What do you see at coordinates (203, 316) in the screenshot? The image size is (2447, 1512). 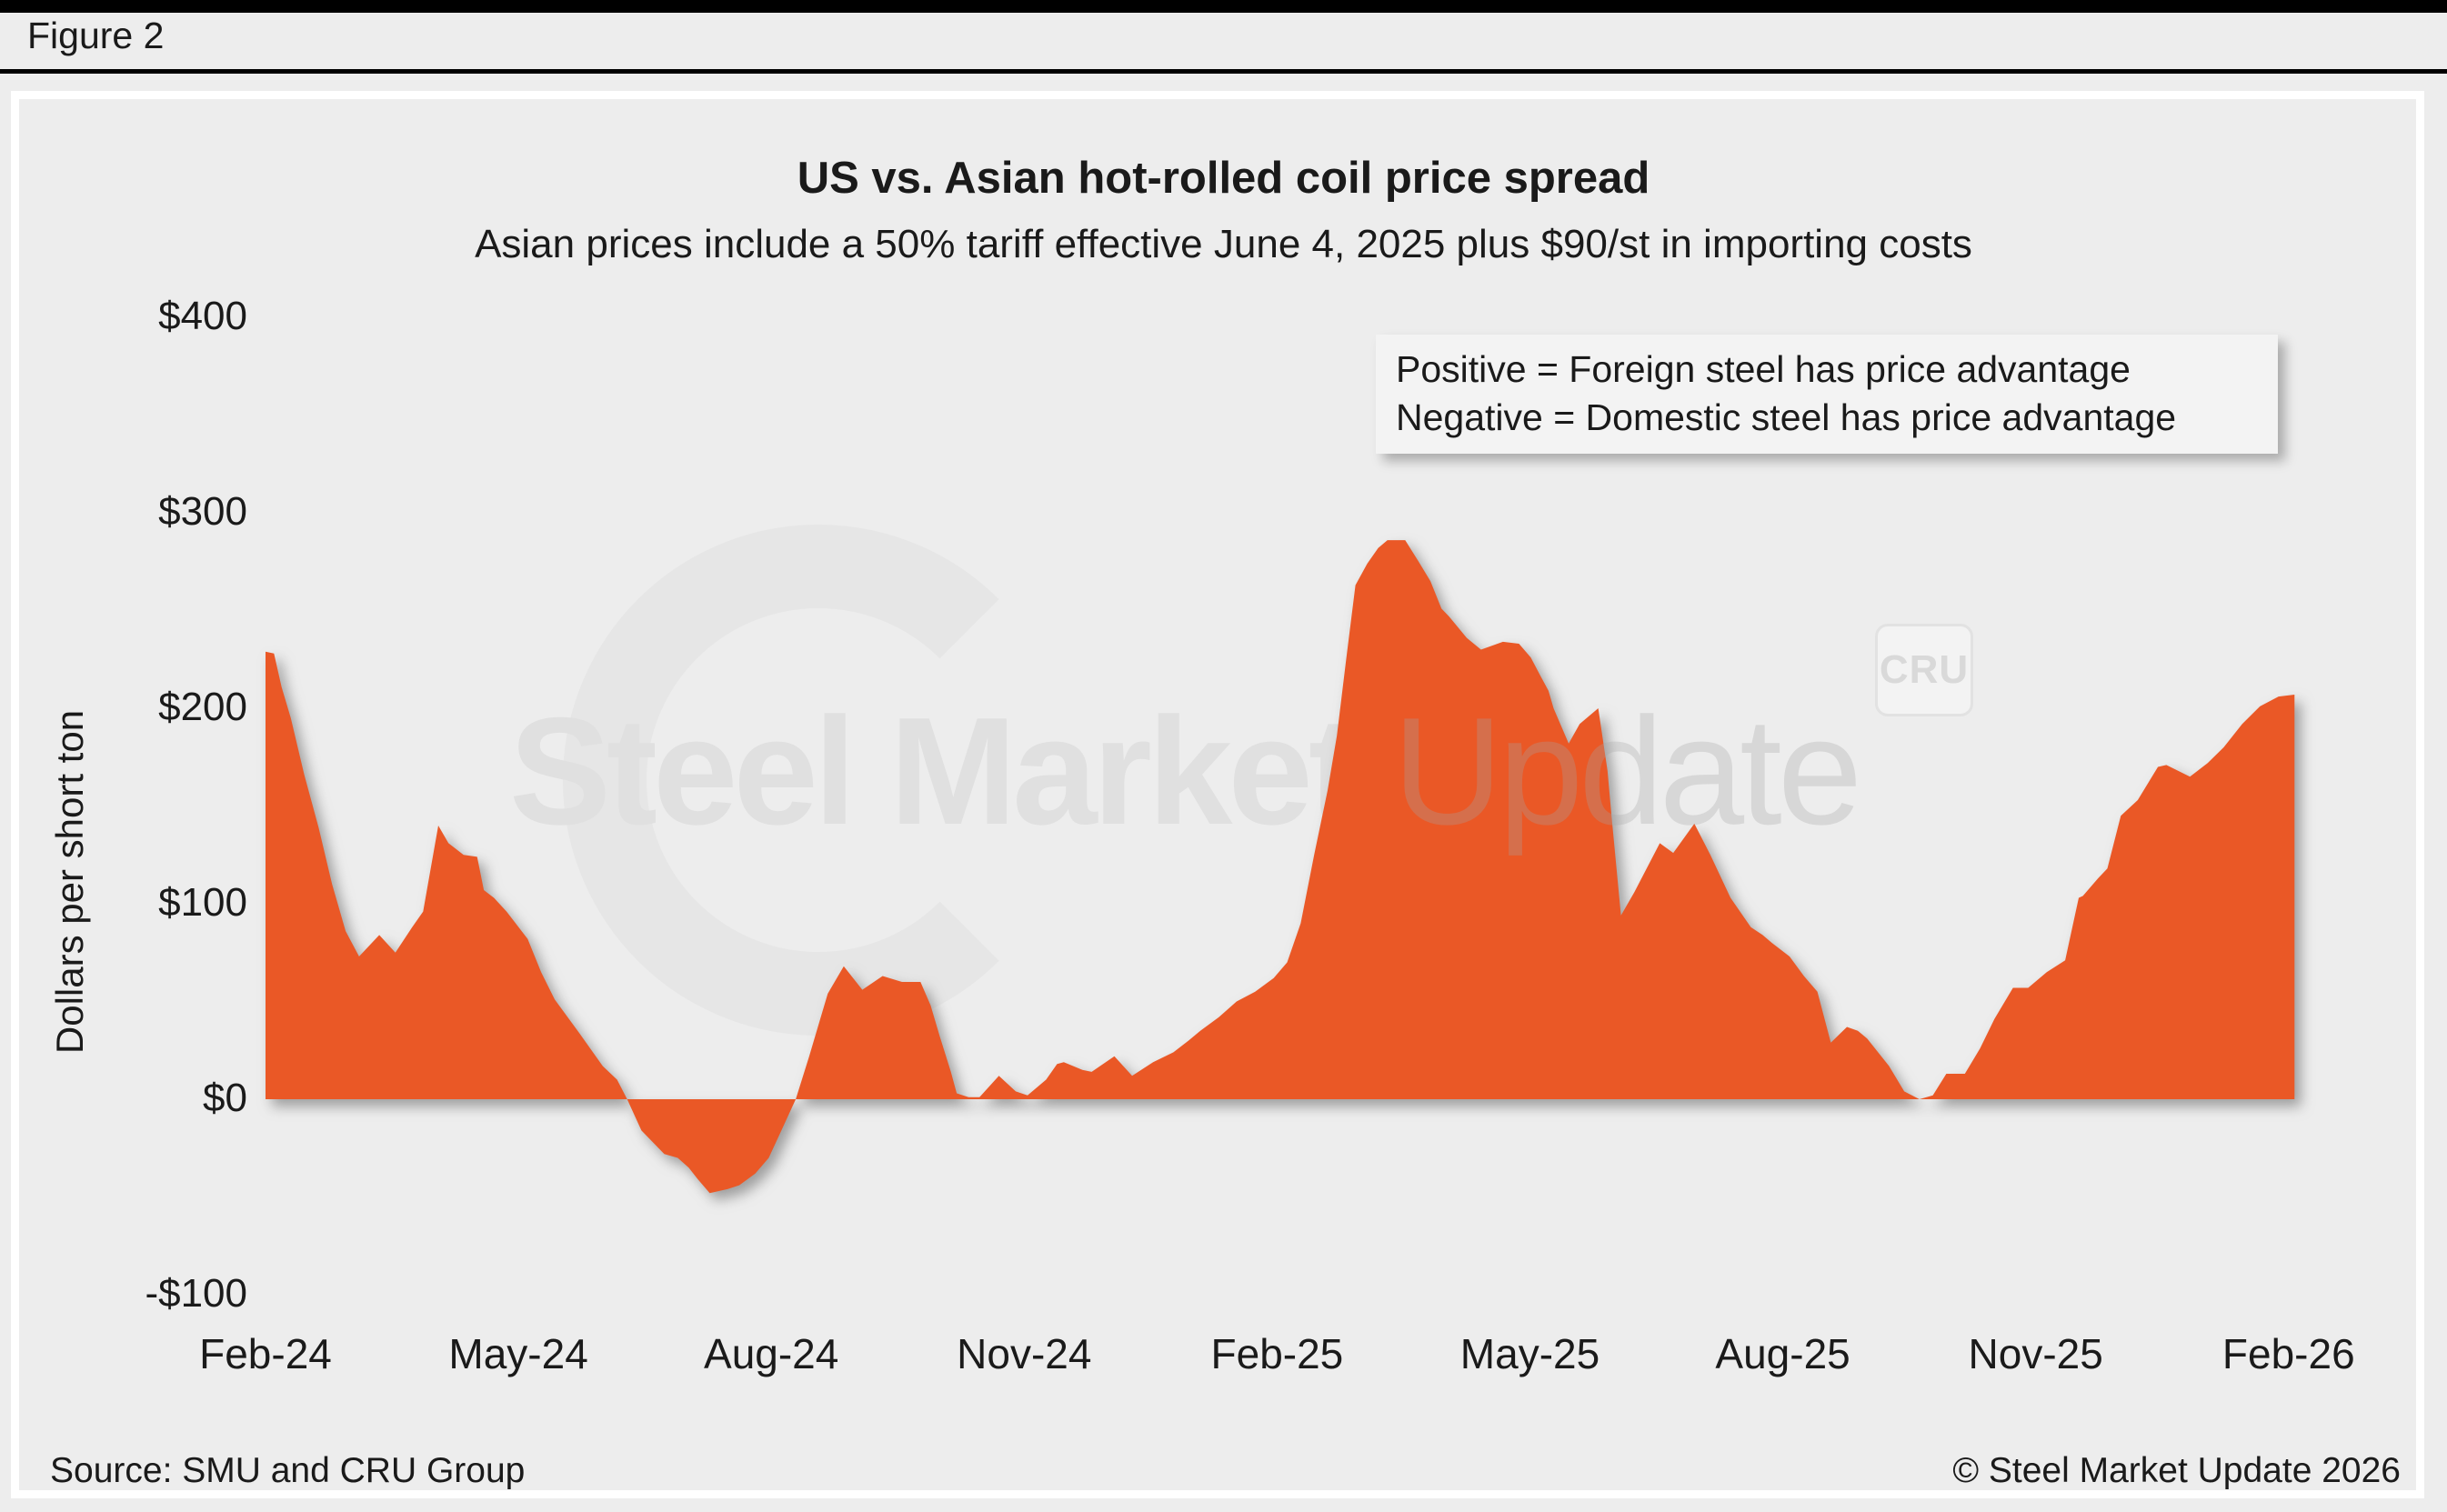 I see `y-tick-label: $400` at bounding box center [203, 316].